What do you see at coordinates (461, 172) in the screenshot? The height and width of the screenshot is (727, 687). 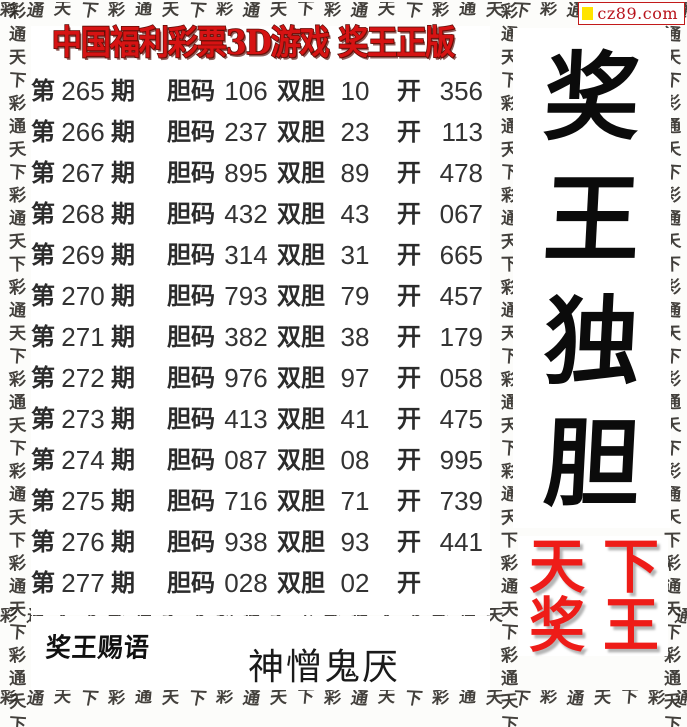 I see `kai-value: 478` at bounding box center [461, 172].